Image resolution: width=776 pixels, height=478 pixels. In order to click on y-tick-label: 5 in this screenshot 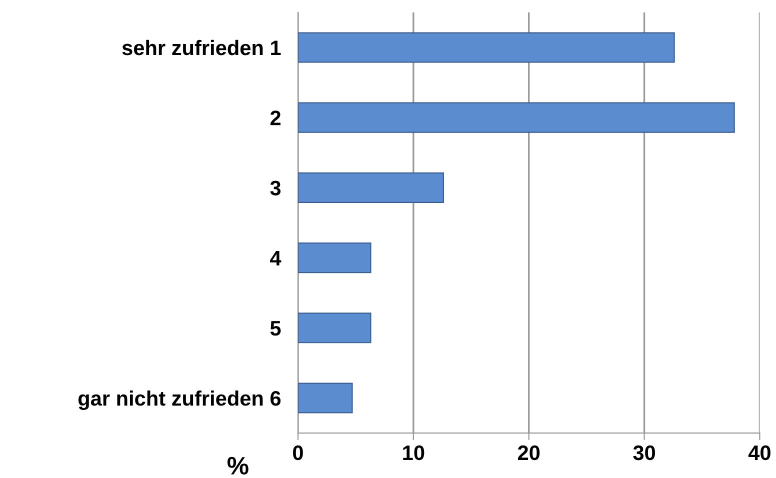, I will do `click(275, 328)`.